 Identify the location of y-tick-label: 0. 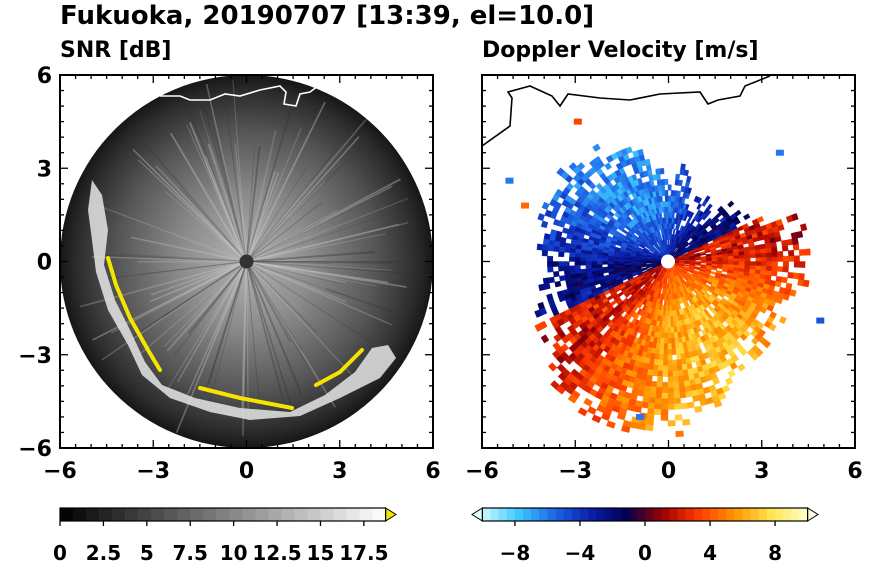
(44, 263).